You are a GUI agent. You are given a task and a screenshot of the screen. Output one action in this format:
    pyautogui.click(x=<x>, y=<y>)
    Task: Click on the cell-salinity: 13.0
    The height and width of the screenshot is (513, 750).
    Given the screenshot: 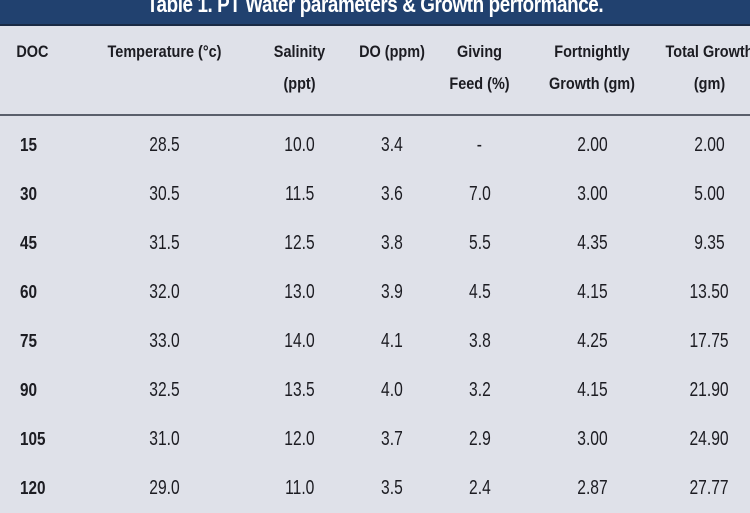 What is the action you would take?
    pyautogui.click(x=299, y=292)
    